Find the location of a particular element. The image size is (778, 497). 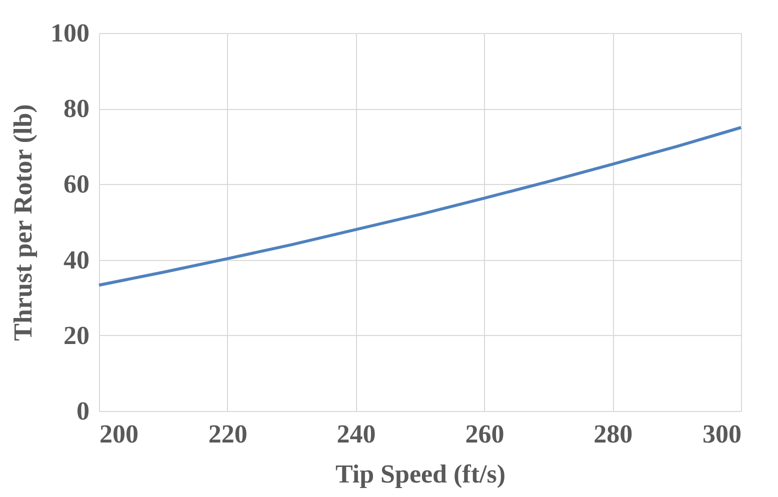

x-tick-label: 240 is located at coordinates (356, 434).